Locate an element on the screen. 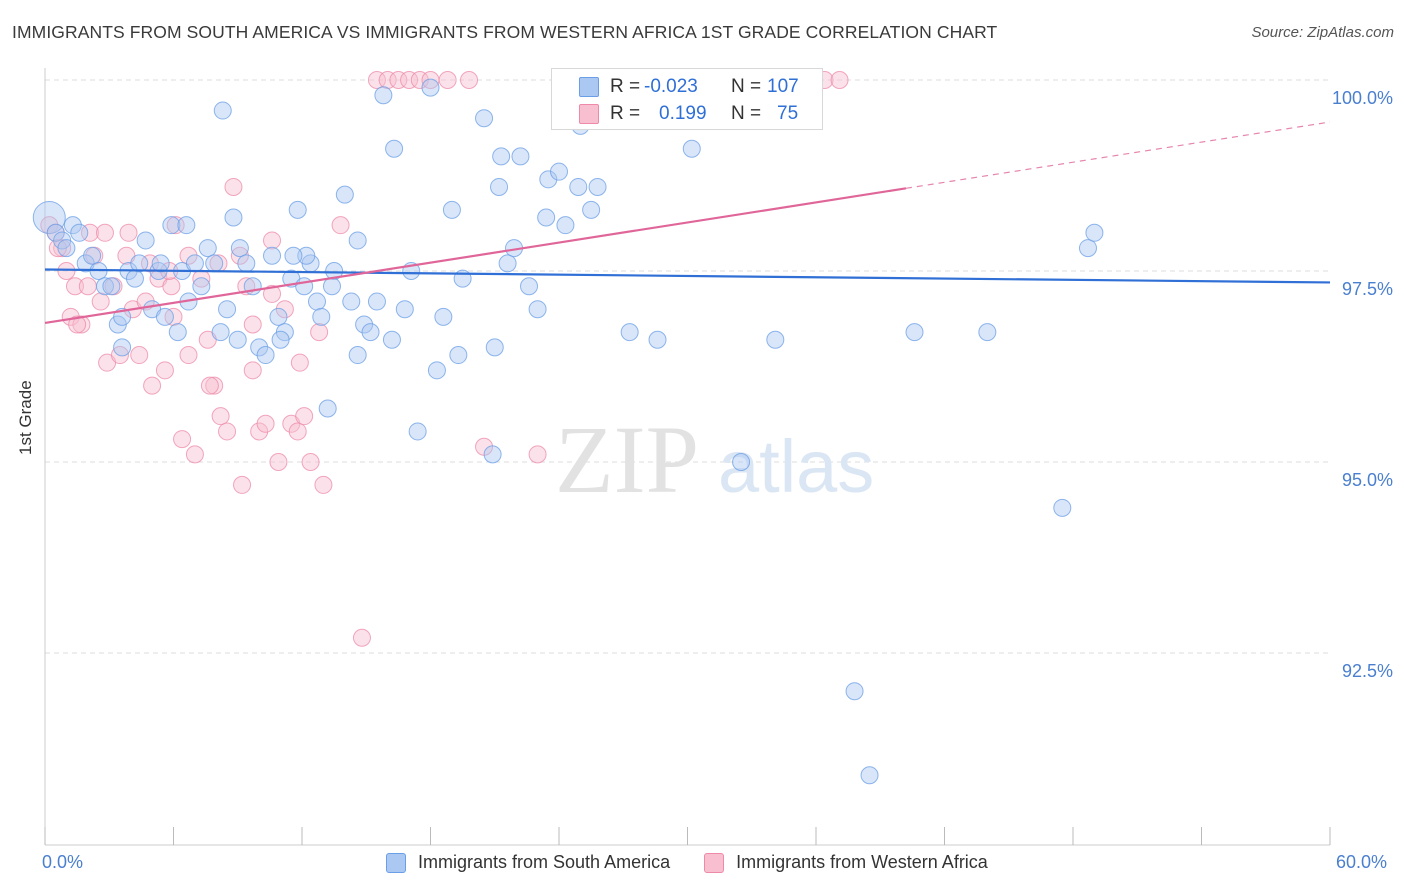 The height and width of the screenshot is (892, 1406). legend-label: Immigrants from South America is located at coordinates (544, 862).